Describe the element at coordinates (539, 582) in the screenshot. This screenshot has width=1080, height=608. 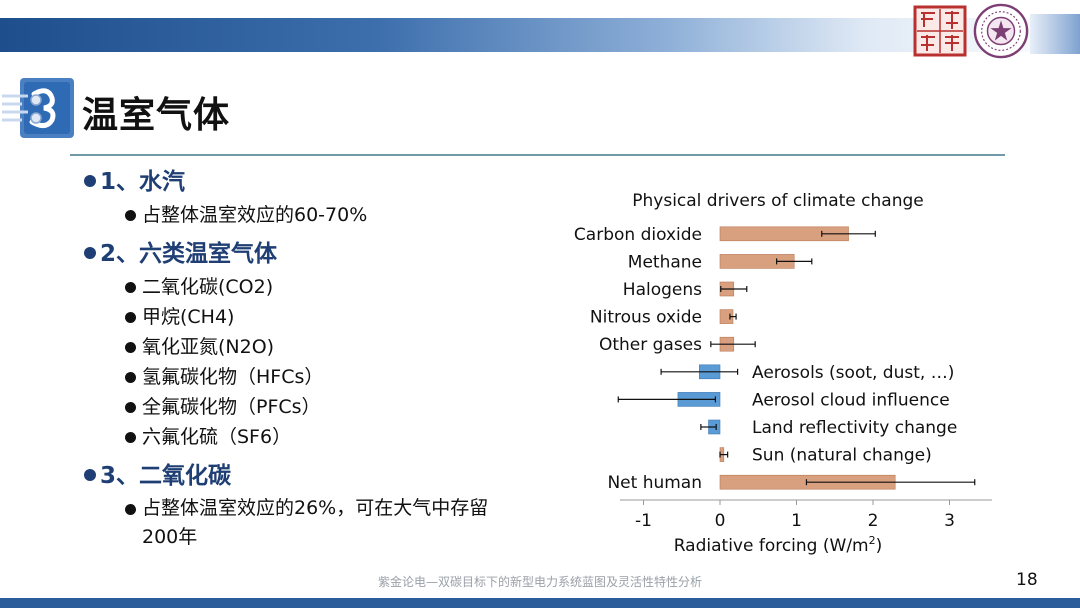
I see `footer-text: 紫金论电—双碳目标下的新型电力系统蓝图及灵活性特性分析` at that location.